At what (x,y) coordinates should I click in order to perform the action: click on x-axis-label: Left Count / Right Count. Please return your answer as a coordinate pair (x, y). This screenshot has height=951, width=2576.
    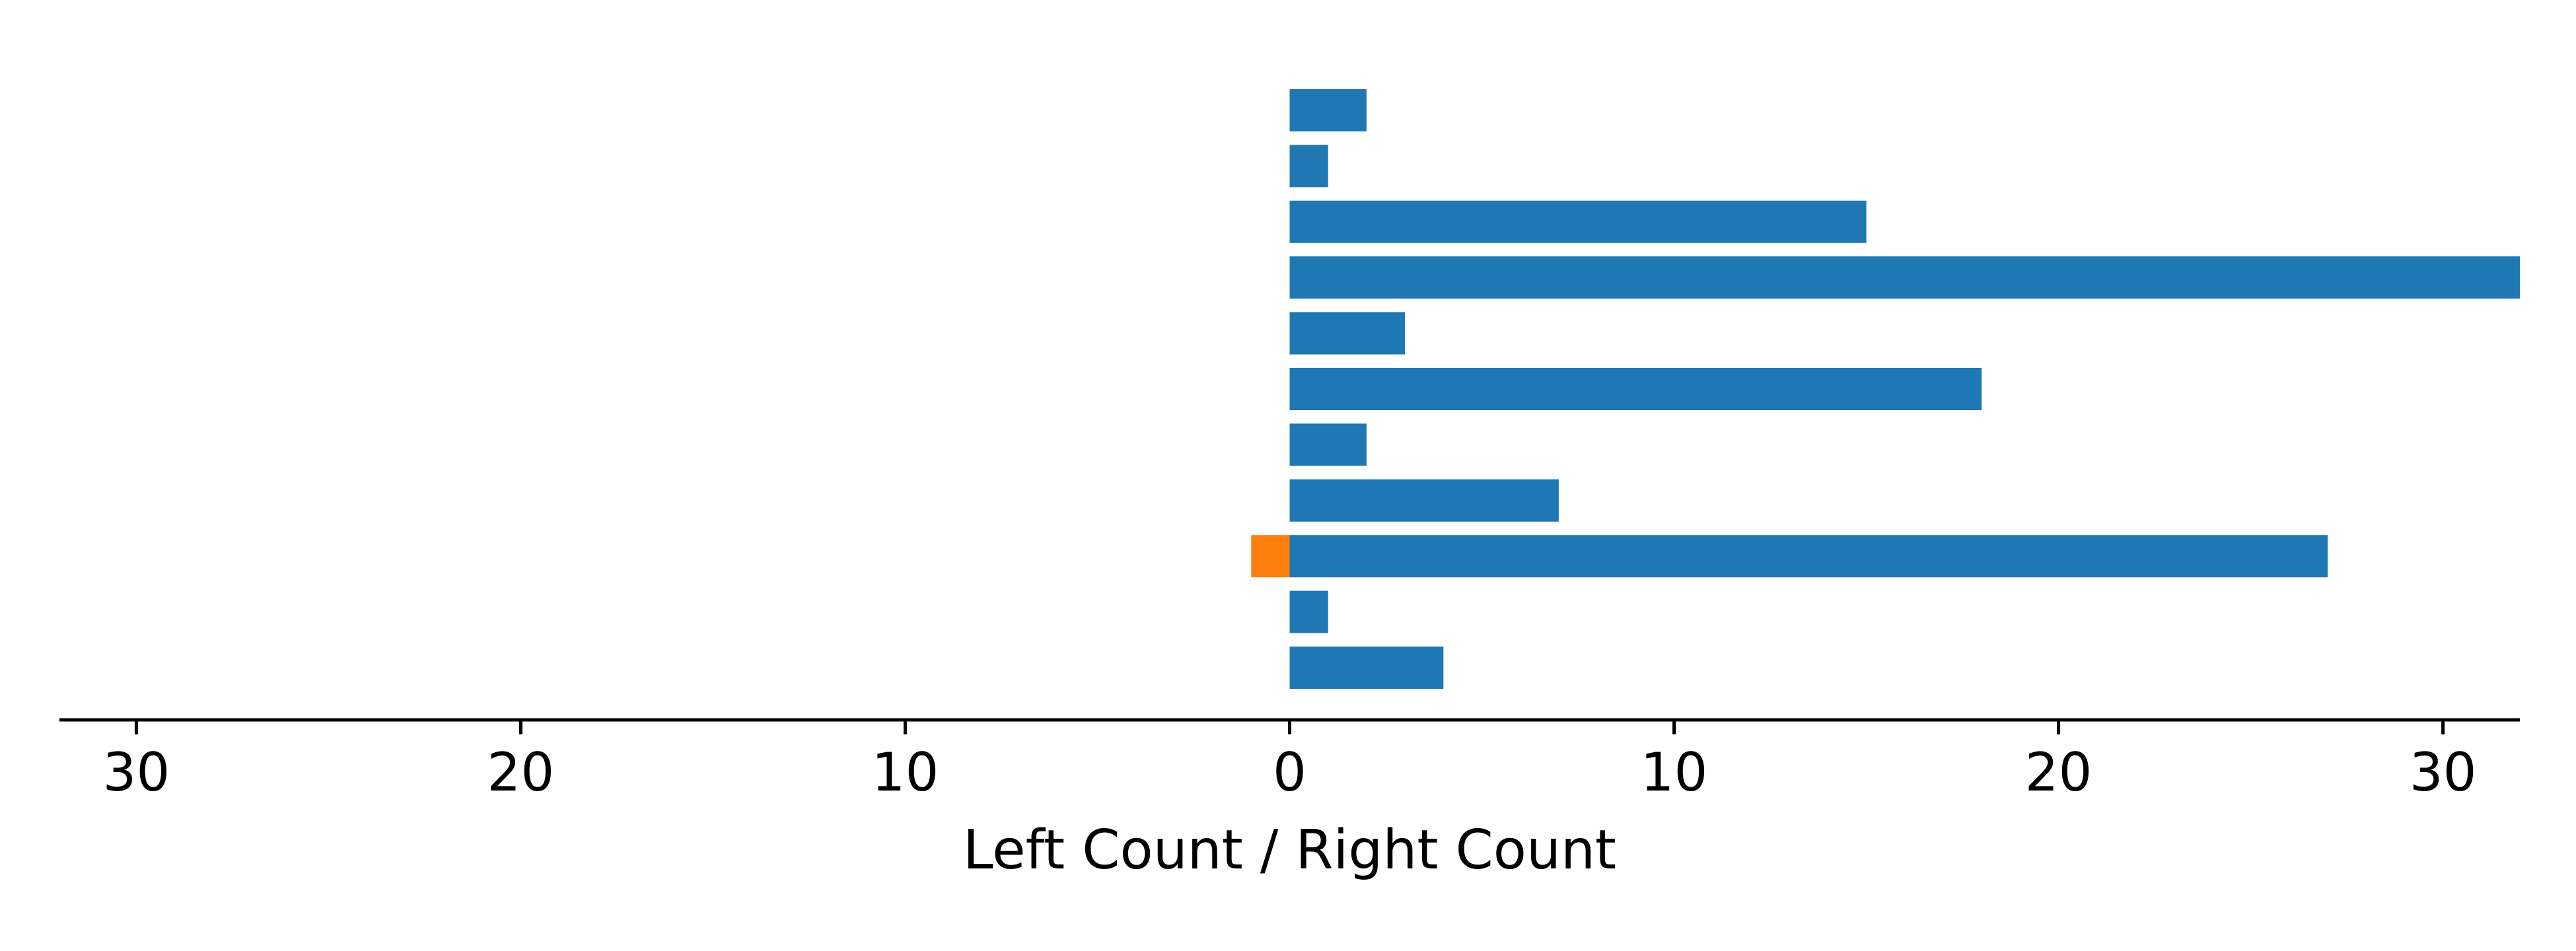
    Looking at the image, I should click on (1290, 850).